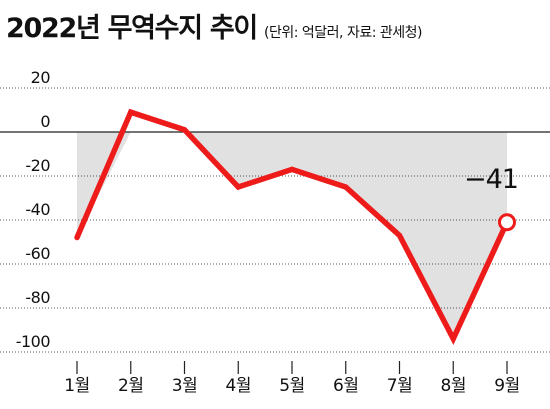 The image size is (550, 409). I want to click on last-point-marker, so click(507, 222).